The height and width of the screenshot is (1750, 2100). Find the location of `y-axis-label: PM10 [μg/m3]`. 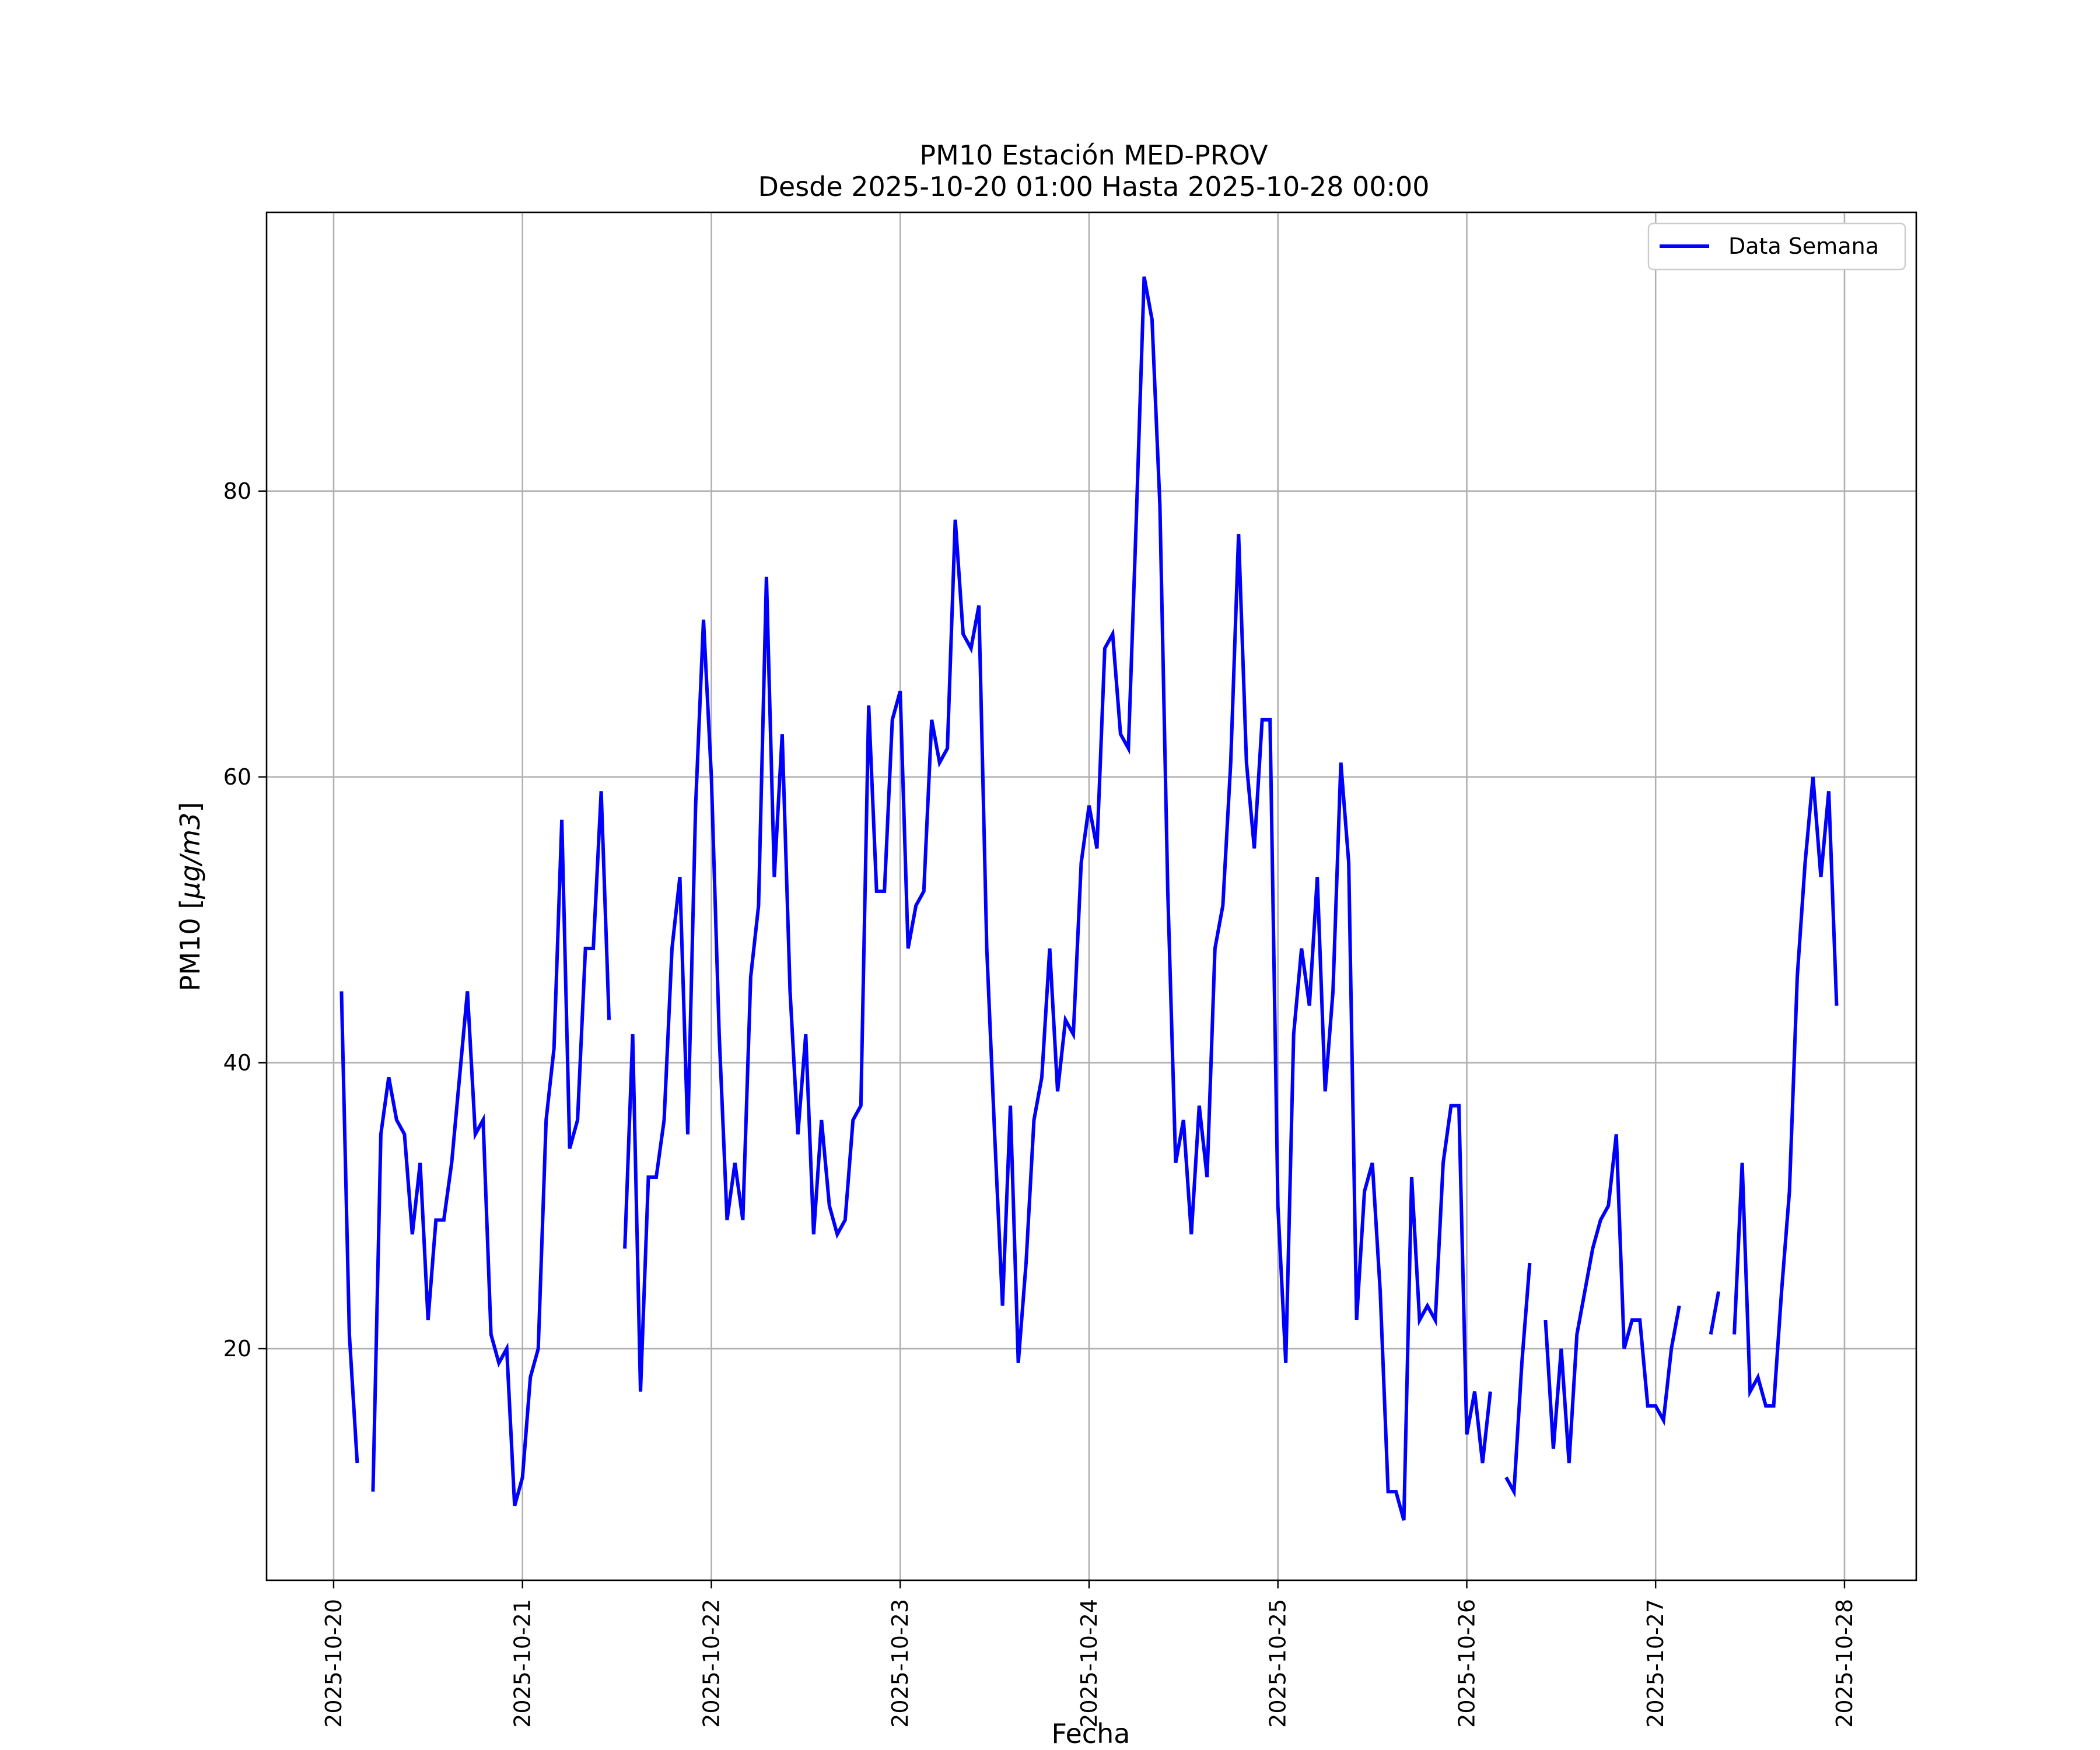

y-axis-label: PM10 [μg/m3] is located at coordinates (190, 897).